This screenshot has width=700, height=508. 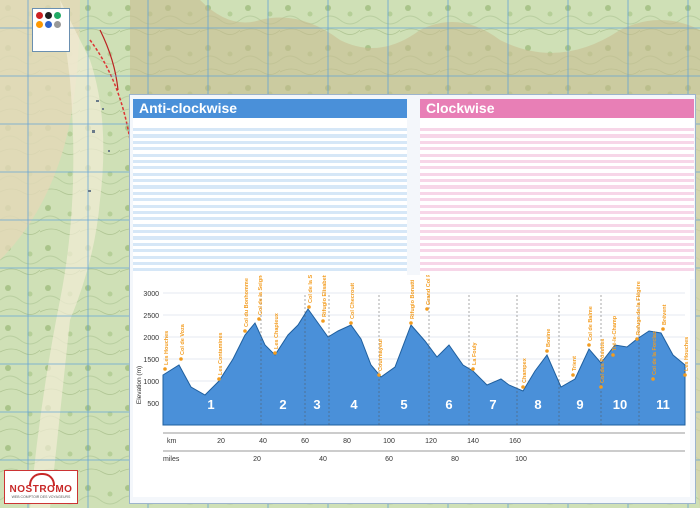 What do you see at coordinates (549, 338) in the screenshot?
I see `place-label: Bovine` at bounding box center [549, 338].